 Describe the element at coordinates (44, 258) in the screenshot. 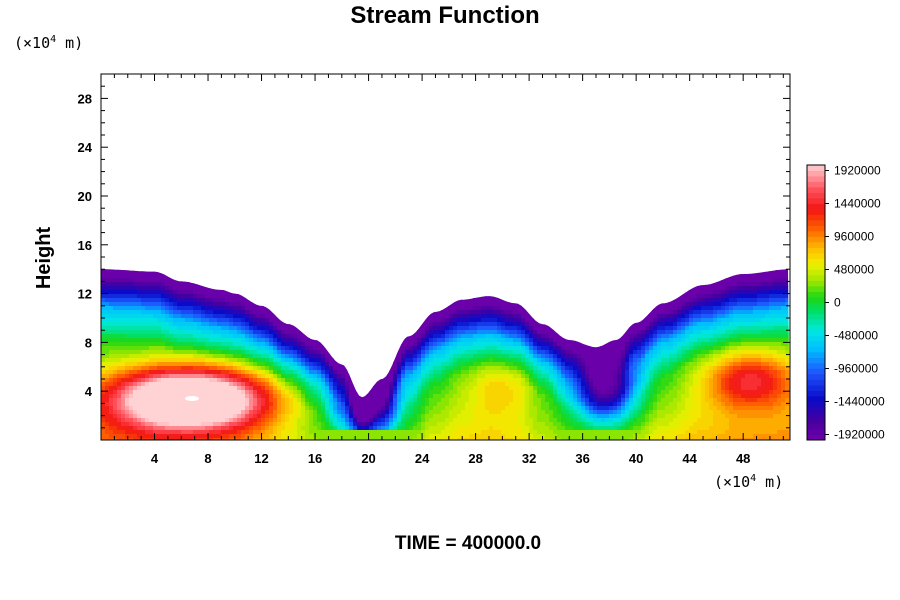

I see `y-axis-label: Height` at that location.